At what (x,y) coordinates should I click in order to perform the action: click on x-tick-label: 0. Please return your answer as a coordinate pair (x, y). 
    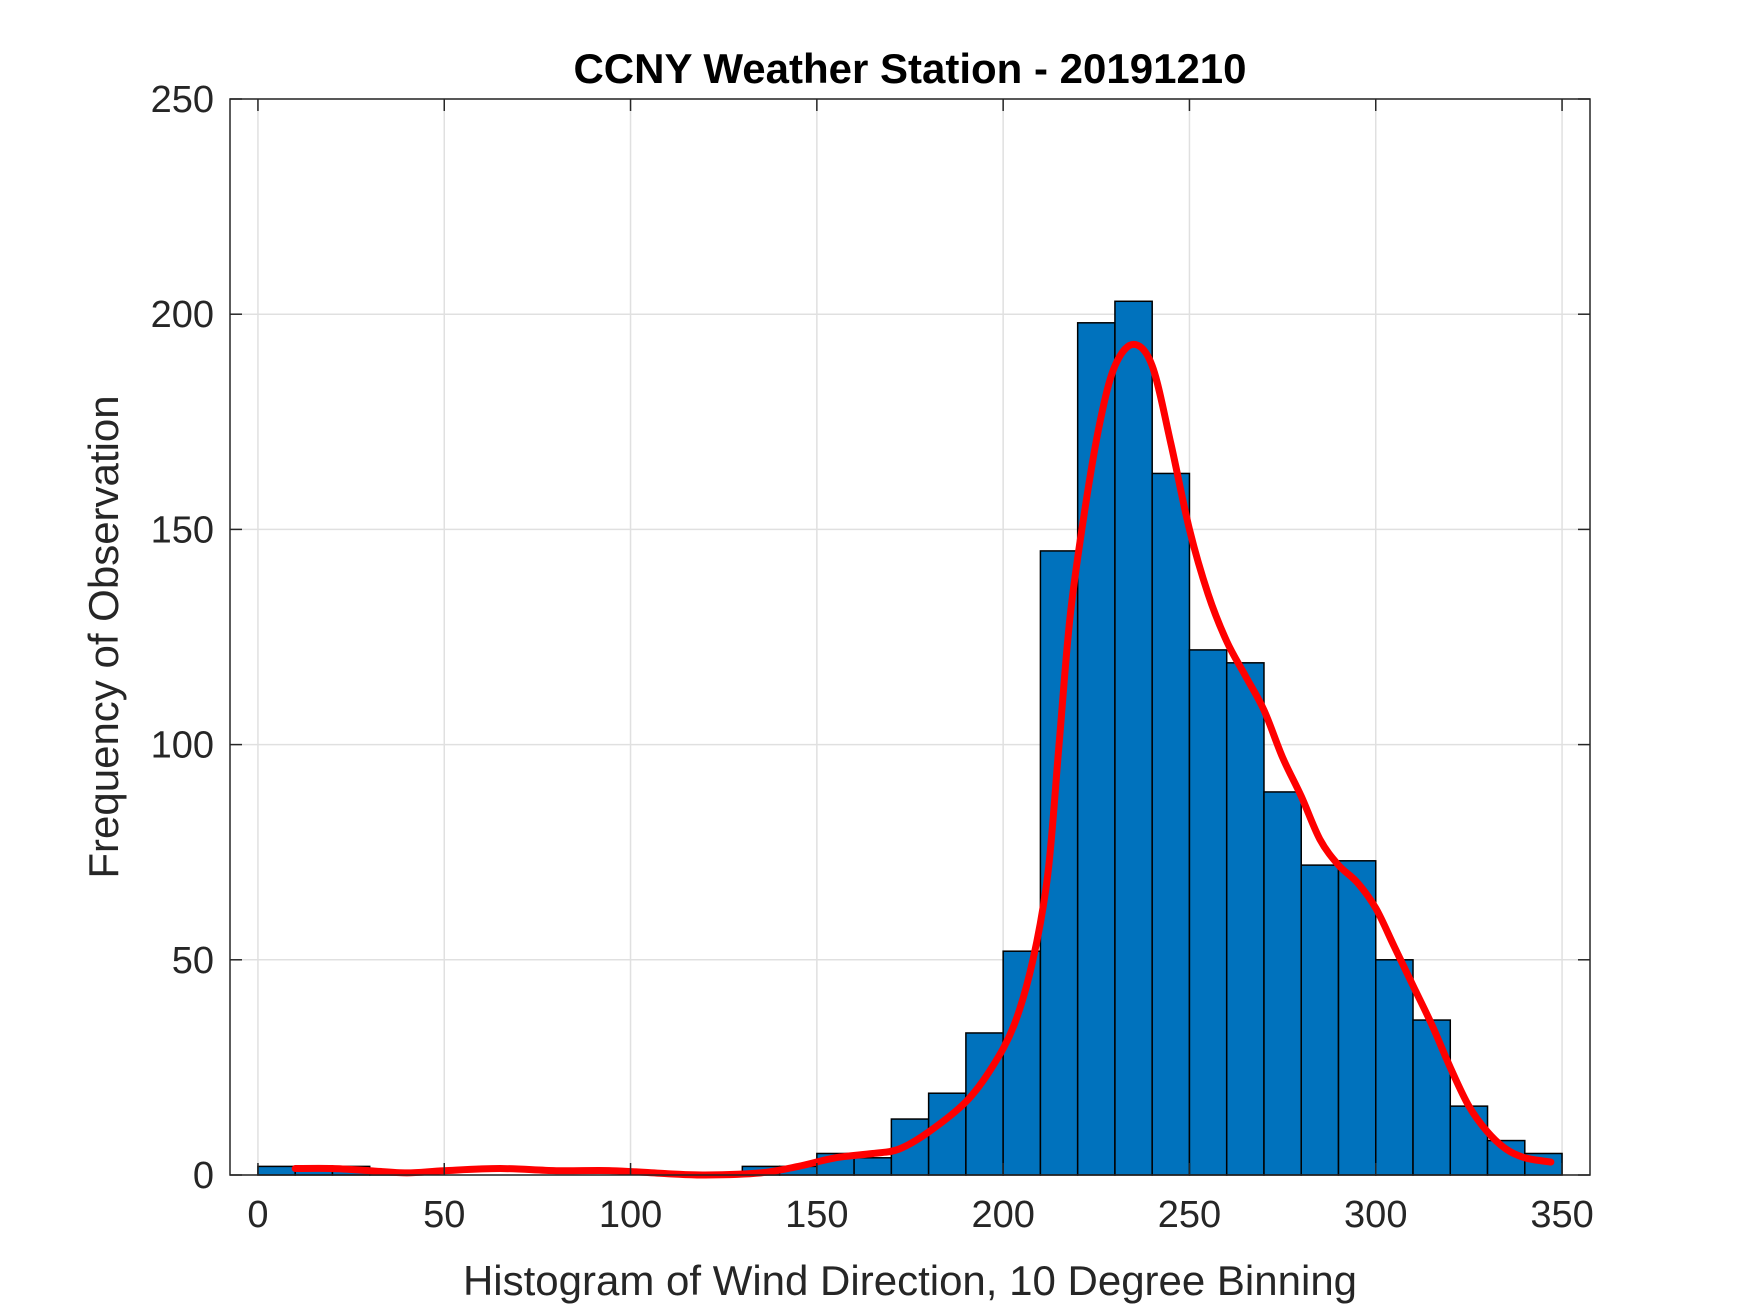
    Looking at the image, I should click on (257, 1215).